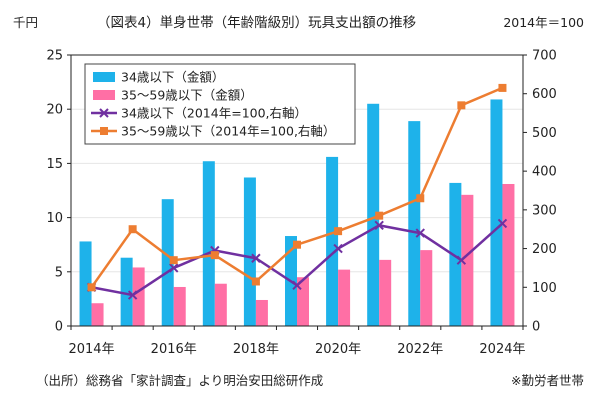 The width and height of the screenshot is (600, 400). Describe the element at coordinates (104, 113) in the screenshot. I see `legend-marker-x` at that location.